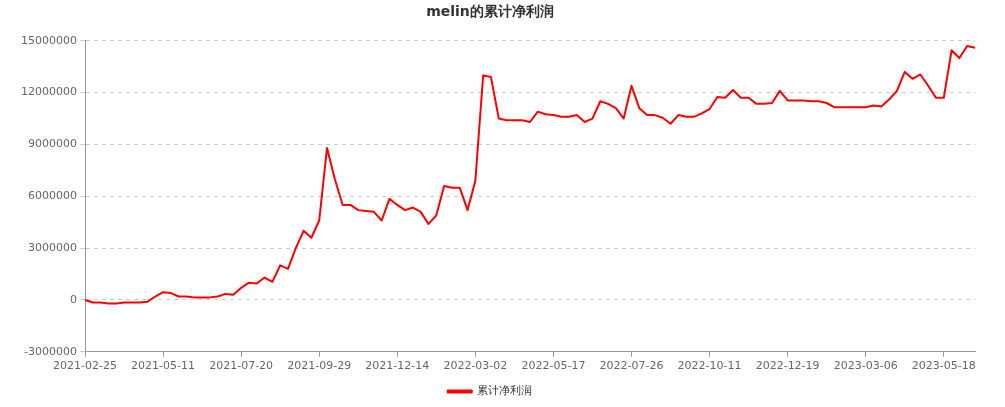 This screenshot has width=1005, height=407. What do you see at coordinates (241, 366) in the screenshot?
I see `x-tick-label: 2021-07-20` at bounding box center [241, 366].